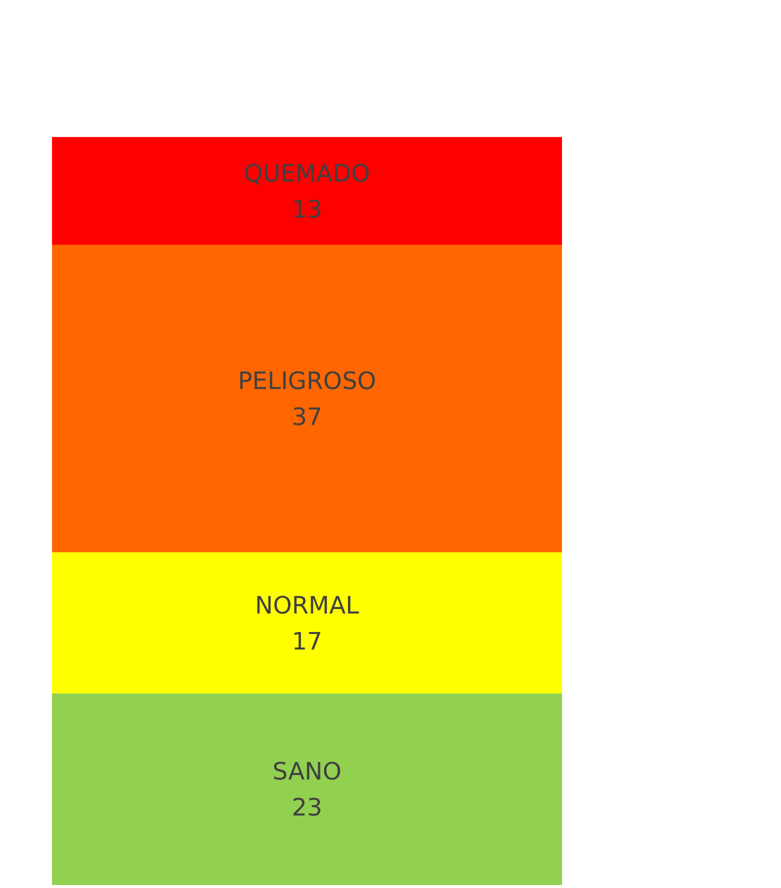  What do you see at coordinates (307, 772) in the screenshot?
I see `series-label: SANO` at bounding box center [307, 772].